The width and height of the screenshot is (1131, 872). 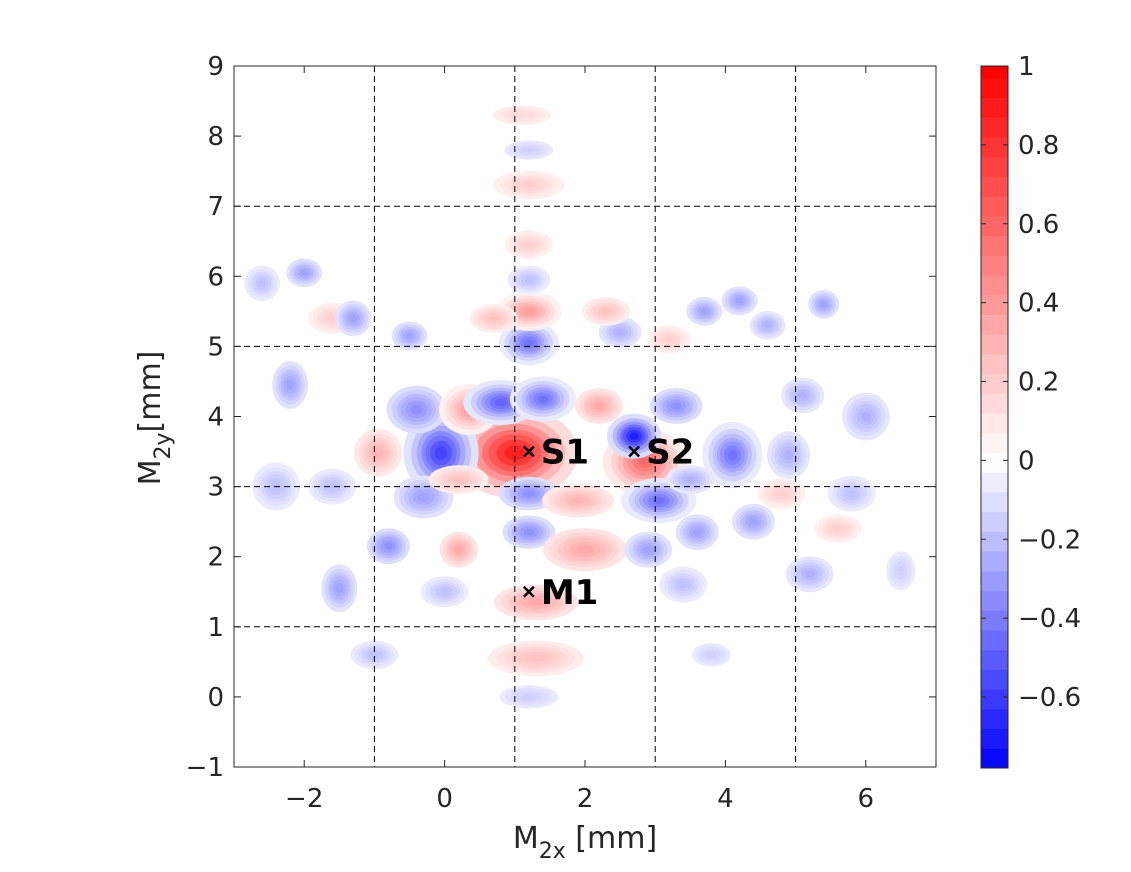 I want to click on marker-layer: S1 S2 M1, so click(x=608, y=523).